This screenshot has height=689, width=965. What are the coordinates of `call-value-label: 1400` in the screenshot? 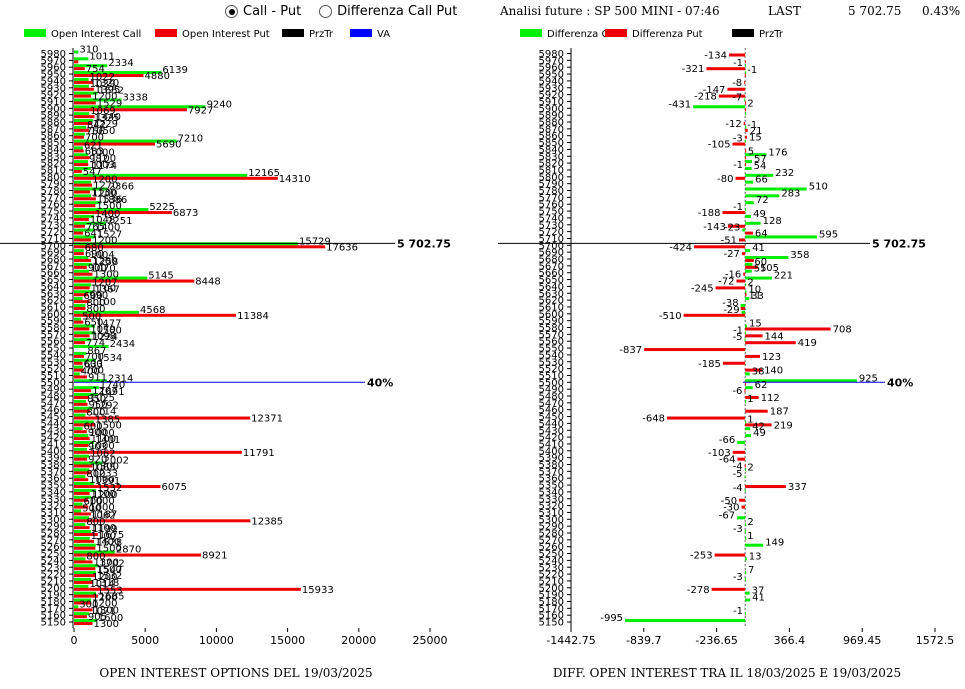 It's located at (107, 228).